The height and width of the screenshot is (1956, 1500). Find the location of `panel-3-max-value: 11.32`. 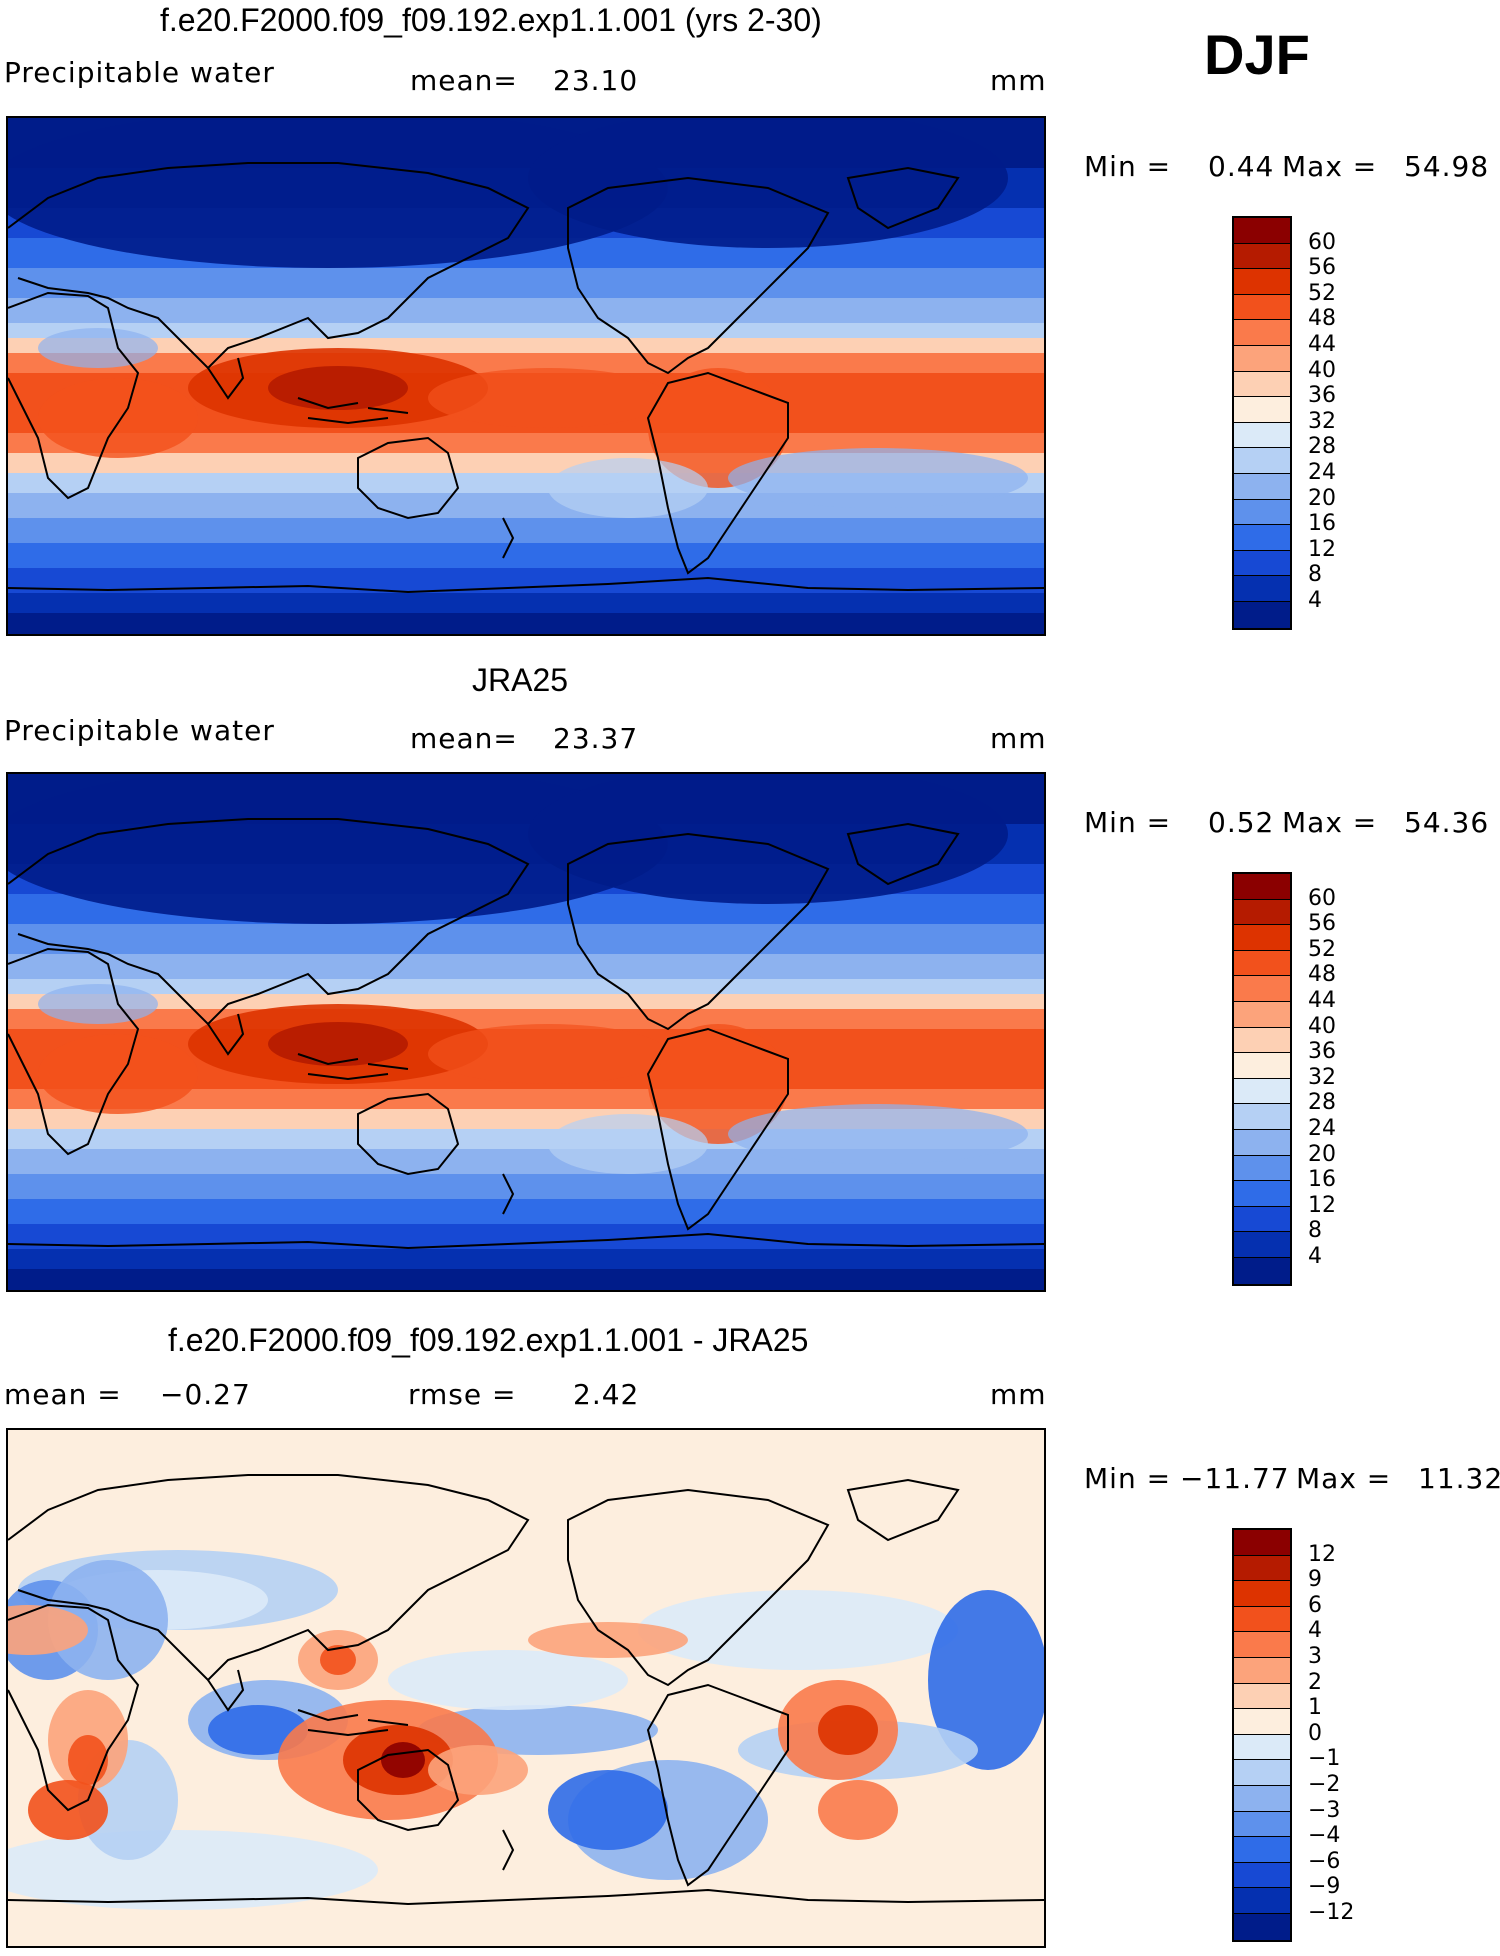

panel-3-max-value: 11.32 is located at coordinates (1459, 1478).